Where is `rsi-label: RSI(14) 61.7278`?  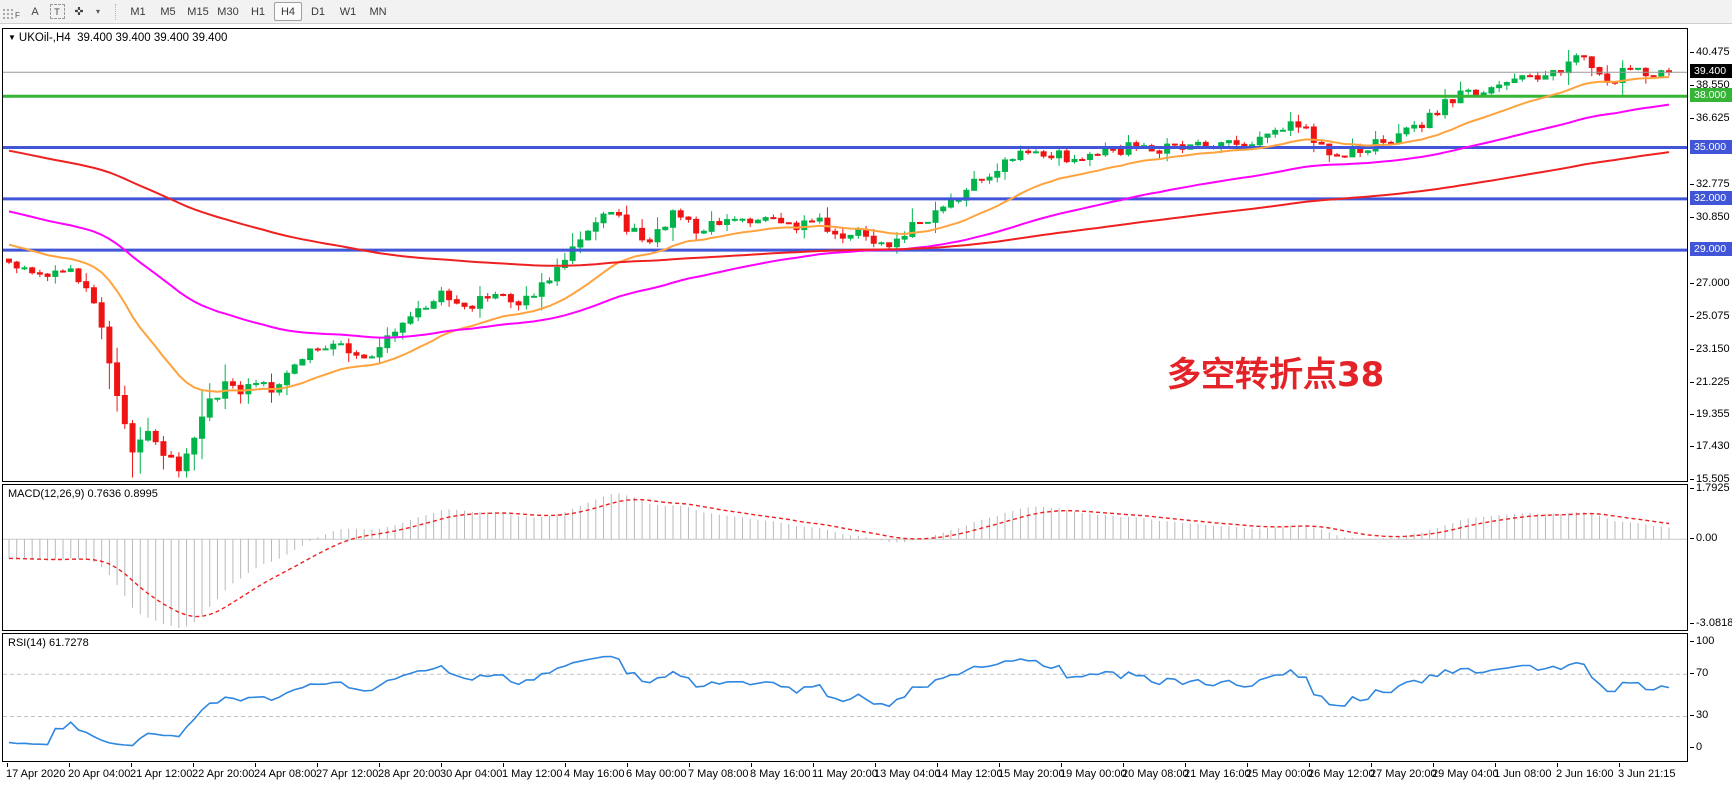 rsi-label: RSI(14) 61.7278 is located at coordinates (48, 643).